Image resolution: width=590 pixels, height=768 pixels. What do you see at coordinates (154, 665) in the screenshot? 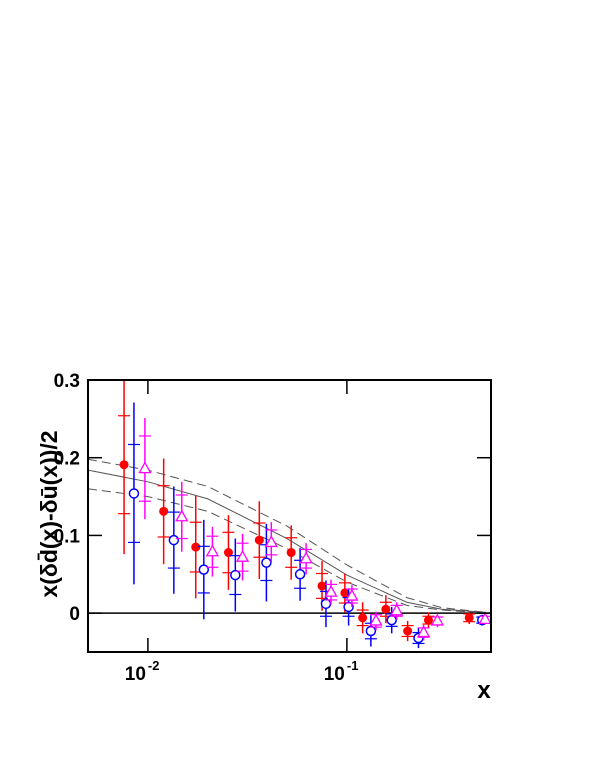
I see `x-tick-exponent: -2` at bounding box center [154, 665].